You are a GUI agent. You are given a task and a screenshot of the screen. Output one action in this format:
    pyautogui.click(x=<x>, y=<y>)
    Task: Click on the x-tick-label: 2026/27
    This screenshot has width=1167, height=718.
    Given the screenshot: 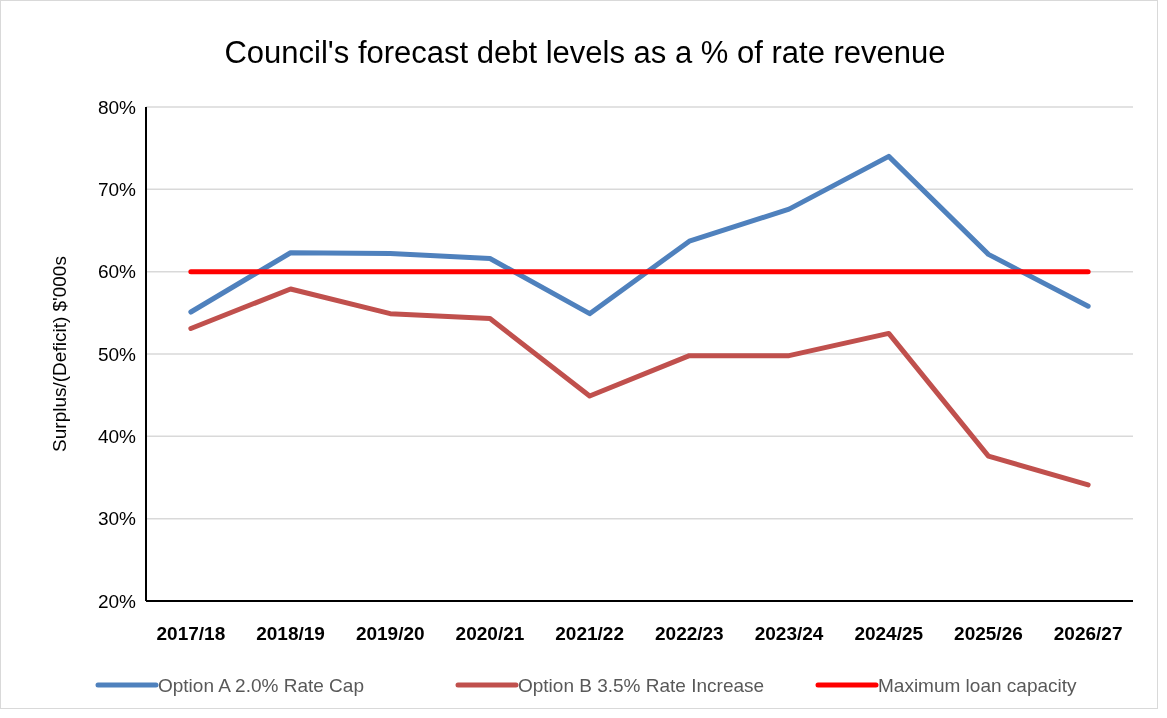 What is the action you would take?
    pyautogui.click(x=1088, y=633)
    